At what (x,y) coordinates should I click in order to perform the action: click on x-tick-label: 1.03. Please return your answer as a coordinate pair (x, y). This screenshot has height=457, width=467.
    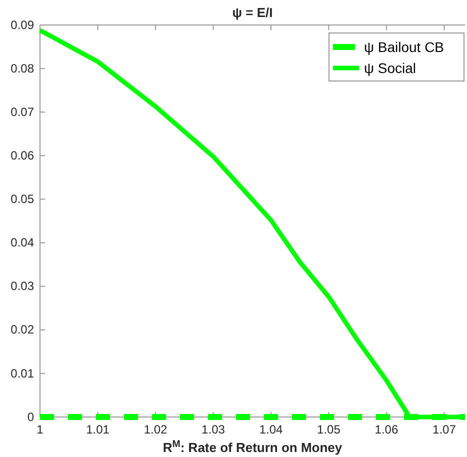
    Looking at the image, I should click on (214, 429).